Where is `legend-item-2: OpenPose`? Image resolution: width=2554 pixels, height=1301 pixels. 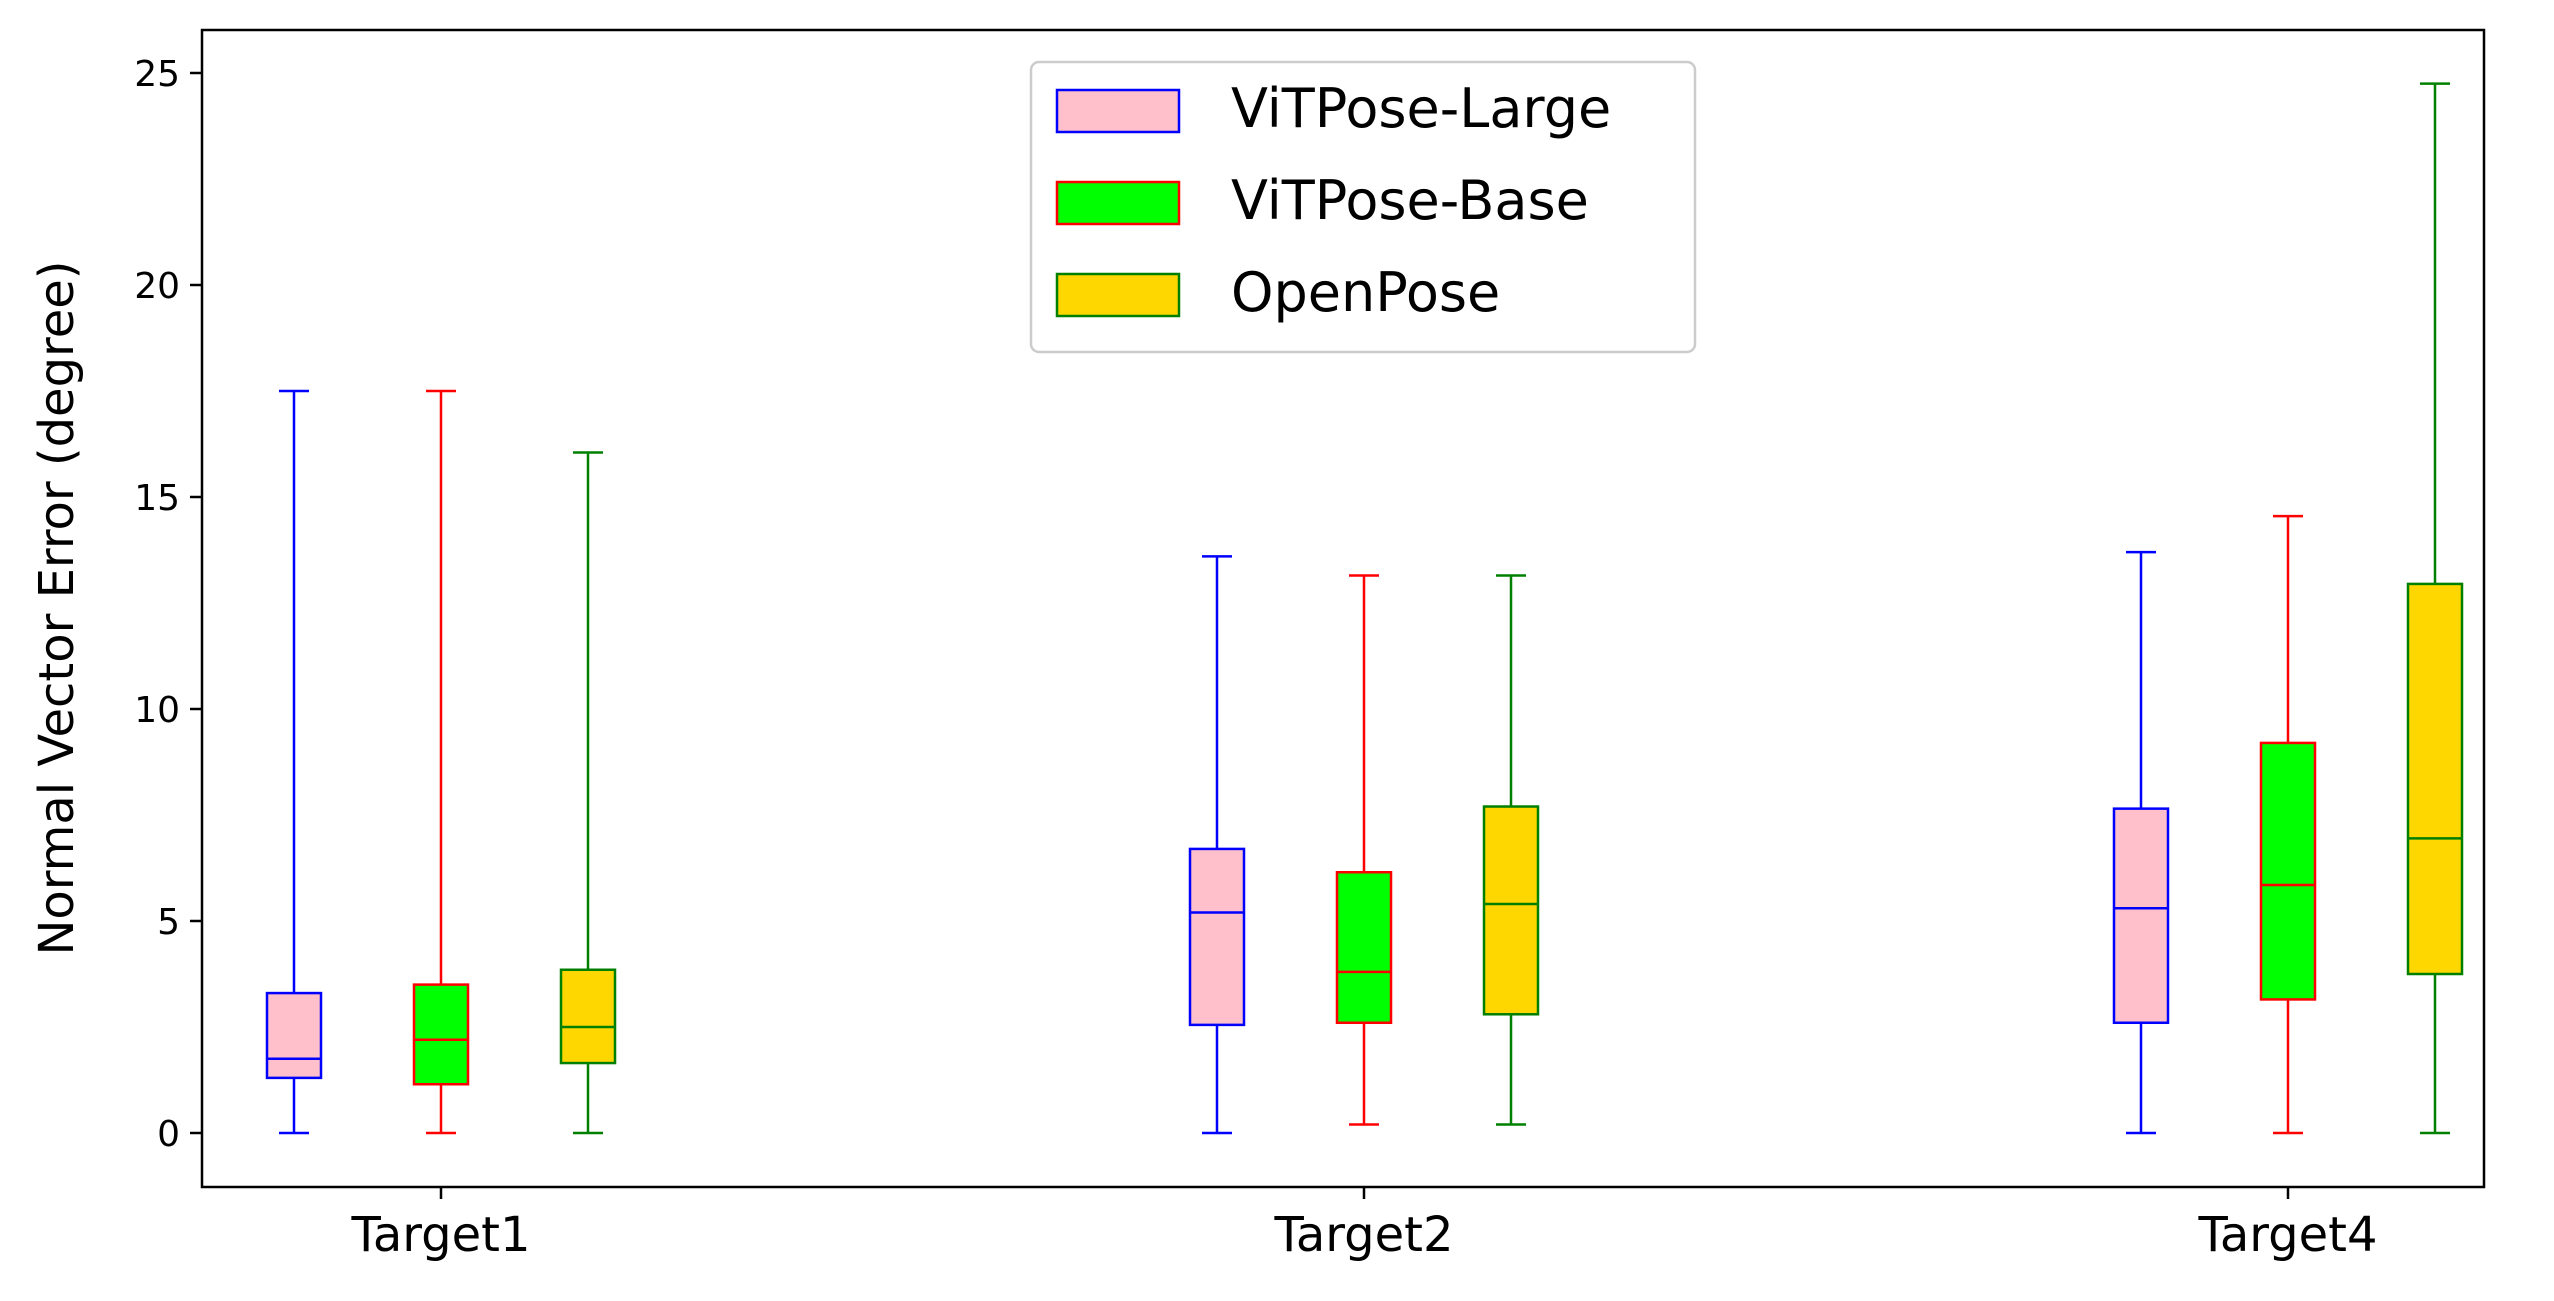 legend-item-2: OpenPose is located at coordinates (1277, 292).